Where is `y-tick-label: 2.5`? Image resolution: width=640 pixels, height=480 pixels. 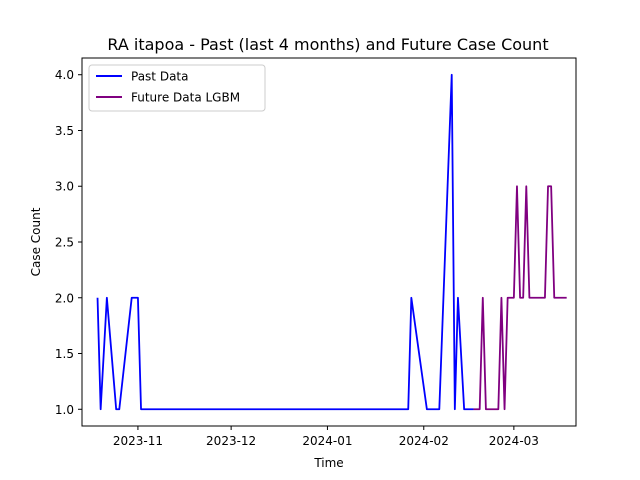
y-tick-label: 2.5 is located at coordinates (64, 243).